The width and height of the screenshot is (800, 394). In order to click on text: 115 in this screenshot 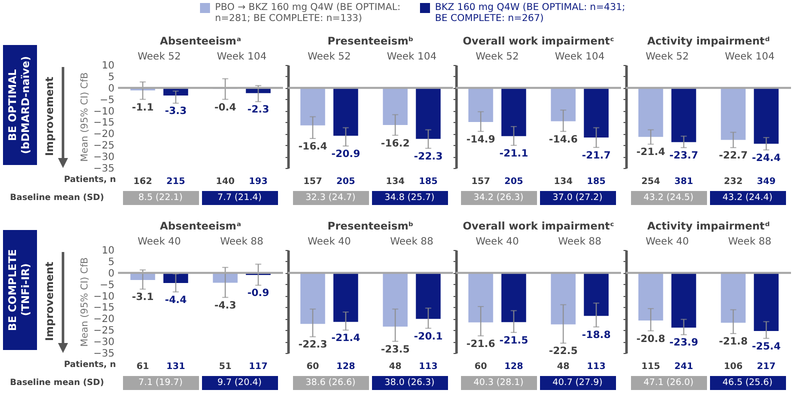, I will do `click(650, 367)`.